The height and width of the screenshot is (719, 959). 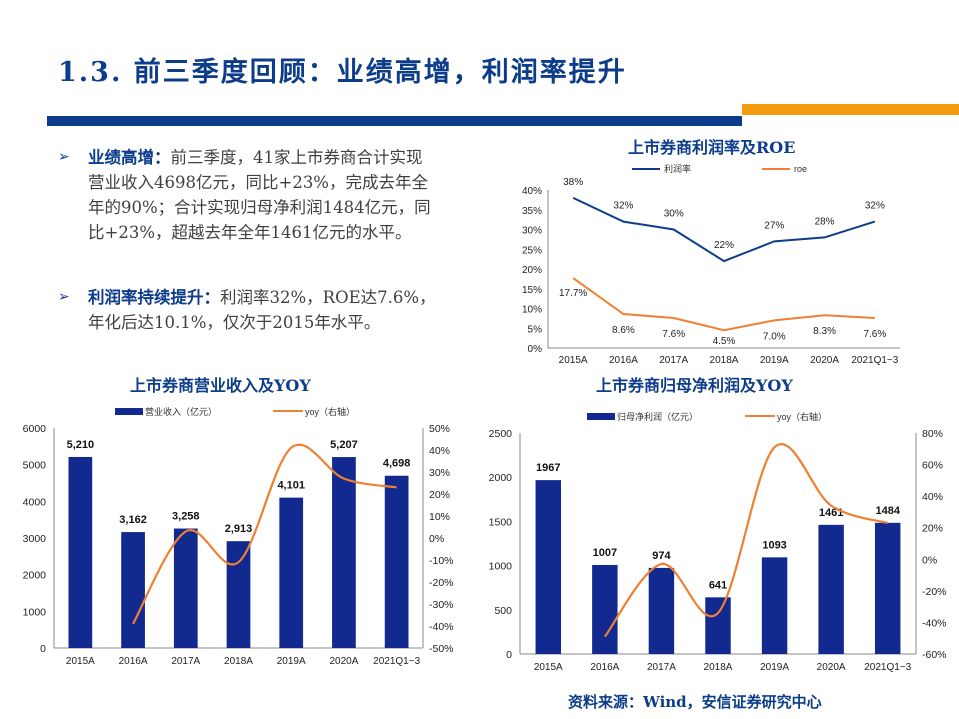 I want to click on bar-data-label: 641, so click(x=718, y=585).